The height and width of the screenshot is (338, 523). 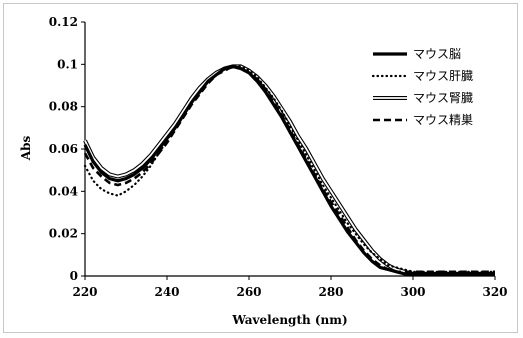 What do you see at coordinates (166, 292) in the screenshot?
I see `x-tick-label: 240` at bounding box center [166, 292].